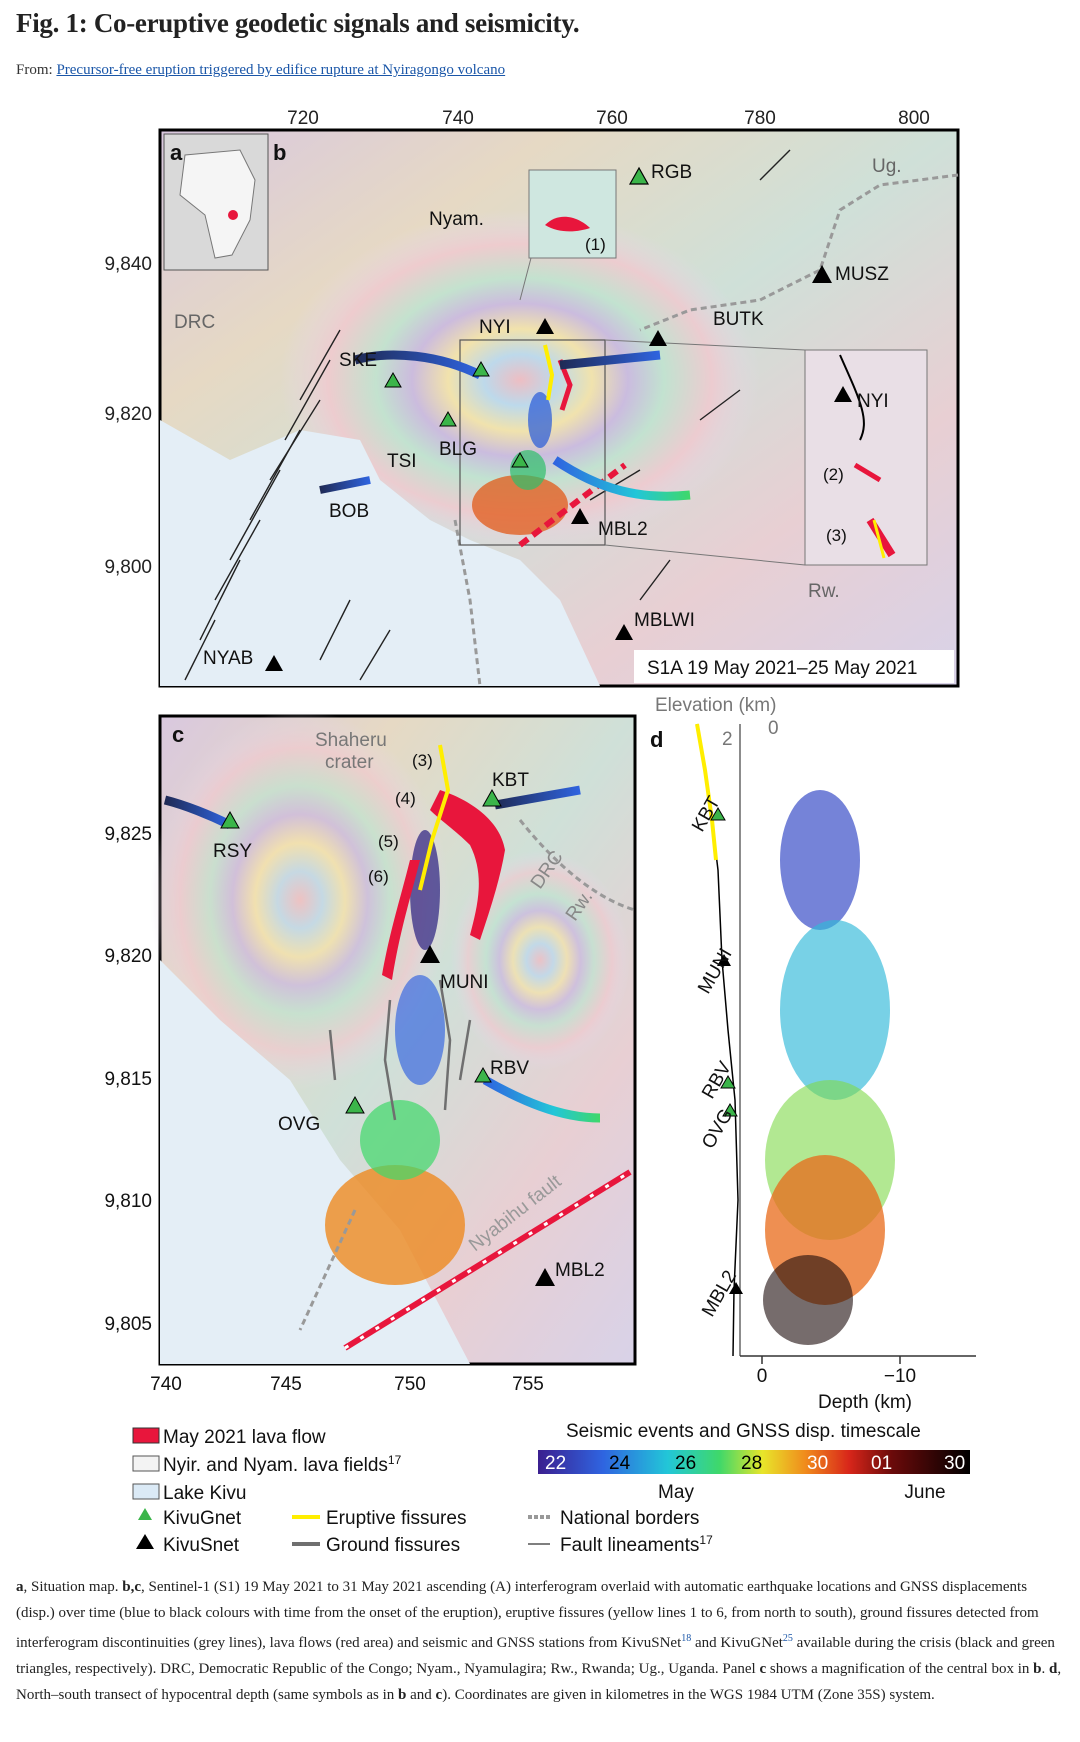 This screenshot has width=1080, height=1742. What do you see at coordinates (395, 1225) in the screenshot?
I see `c-cluster-orange` at bounding box center [395, 1225].